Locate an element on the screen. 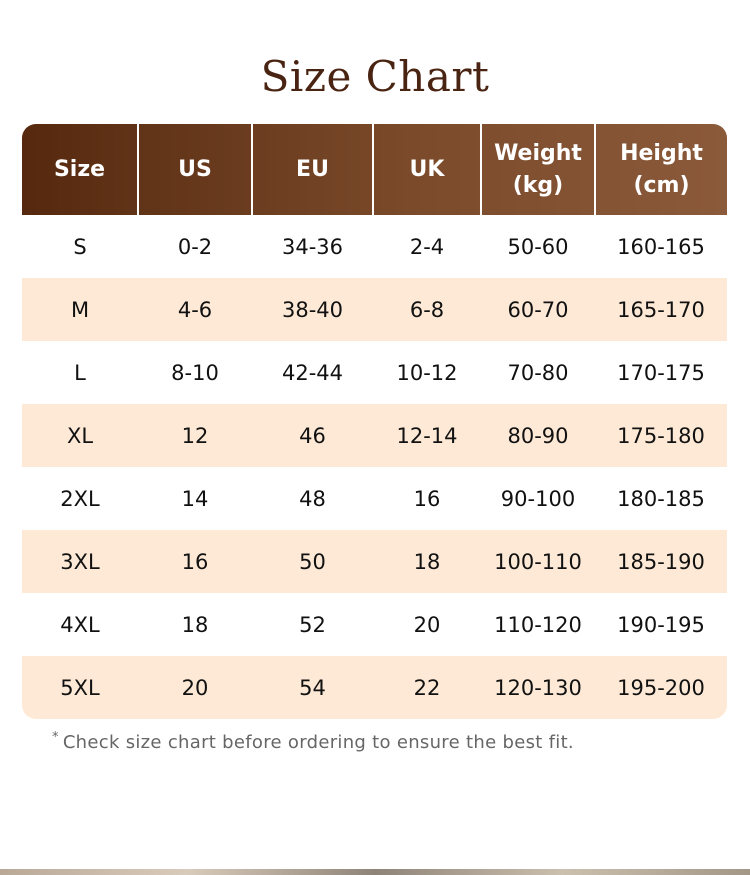 The width and height of the screenshot is (750, 875). table-cell: 185-190 is located at coordinates (661, 561).